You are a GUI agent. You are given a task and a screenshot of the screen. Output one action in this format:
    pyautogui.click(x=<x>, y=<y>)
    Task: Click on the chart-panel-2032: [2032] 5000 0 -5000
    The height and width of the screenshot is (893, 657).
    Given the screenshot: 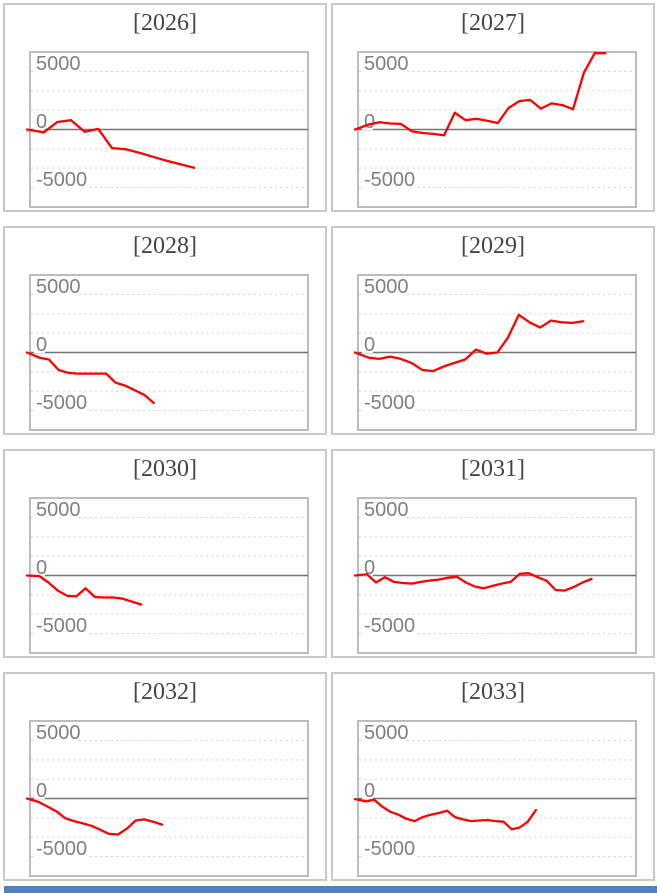 What is the action you would take?
    pyautogui.click(x=165, y=776)
    